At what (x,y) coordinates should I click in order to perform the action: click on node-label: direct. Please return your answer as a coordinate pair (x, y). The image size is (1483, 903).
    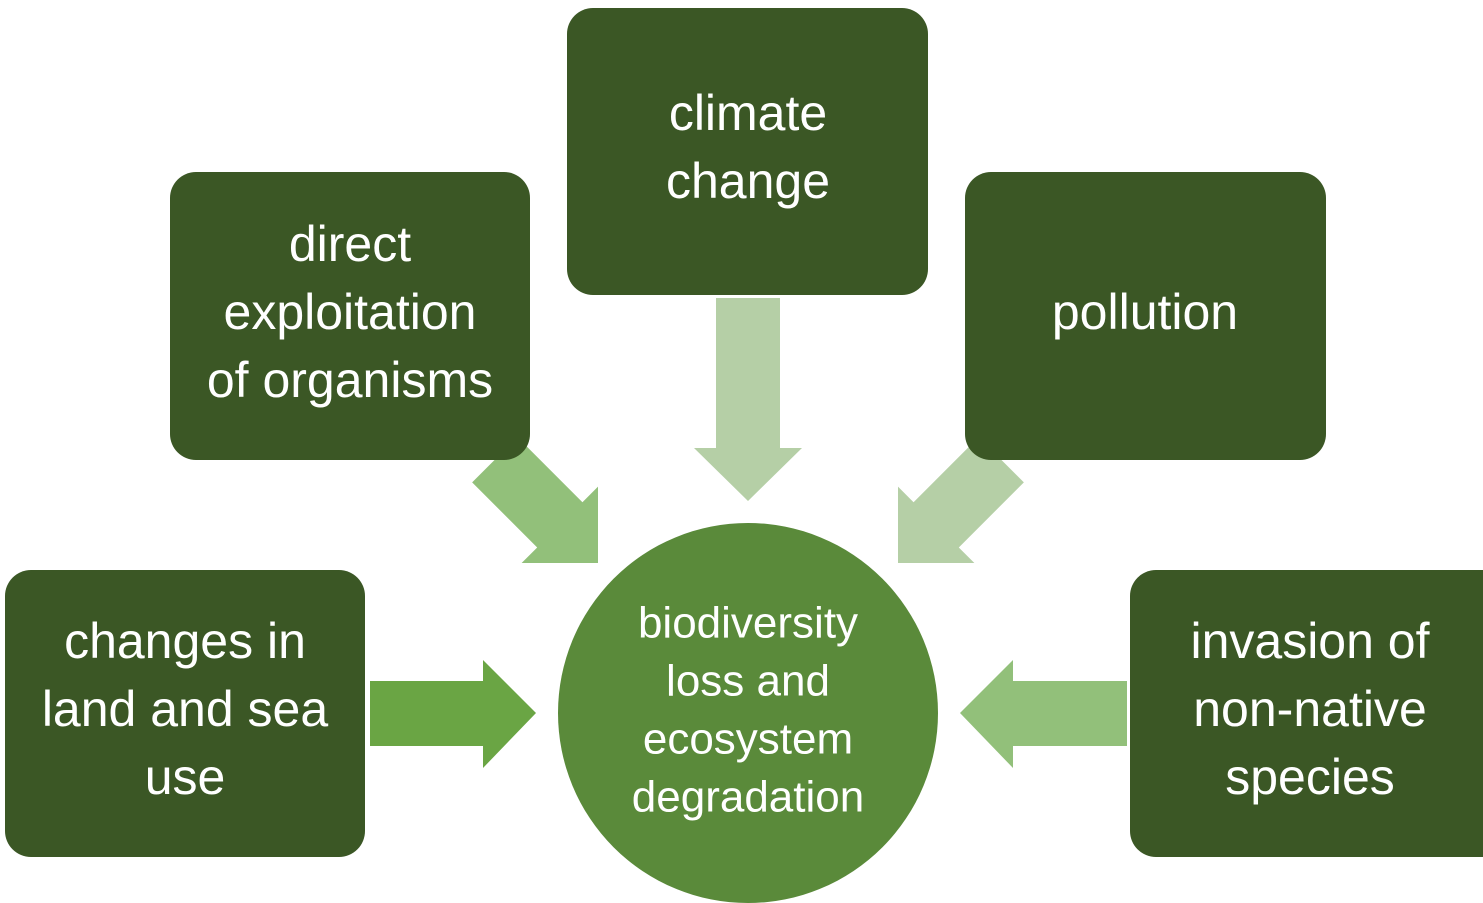
    Looking at the image, I should click on (350, 244).